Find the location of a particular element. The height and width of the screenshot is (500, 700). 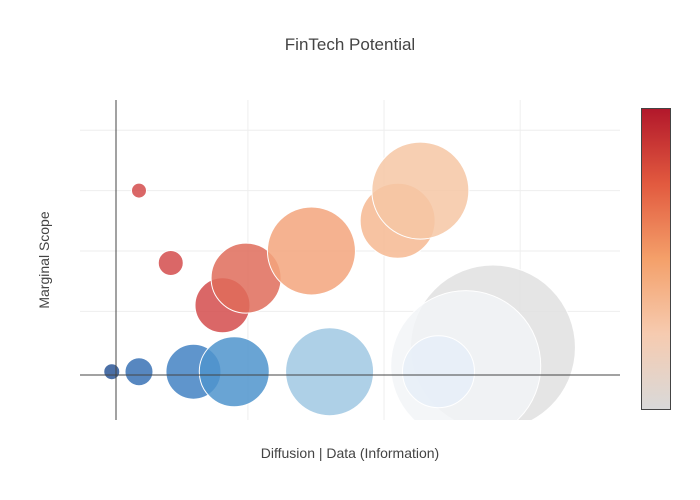

colorbar-frame is located at coordinates (656, 259).